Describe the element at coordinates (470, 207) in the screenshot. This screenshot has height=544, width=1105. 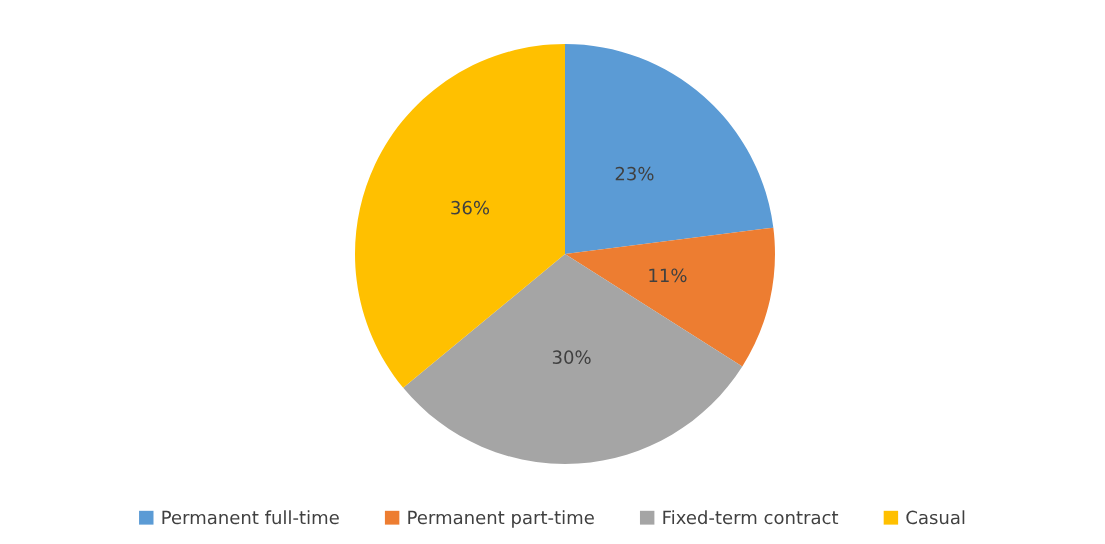
I see `data-label: 36%` at that location.